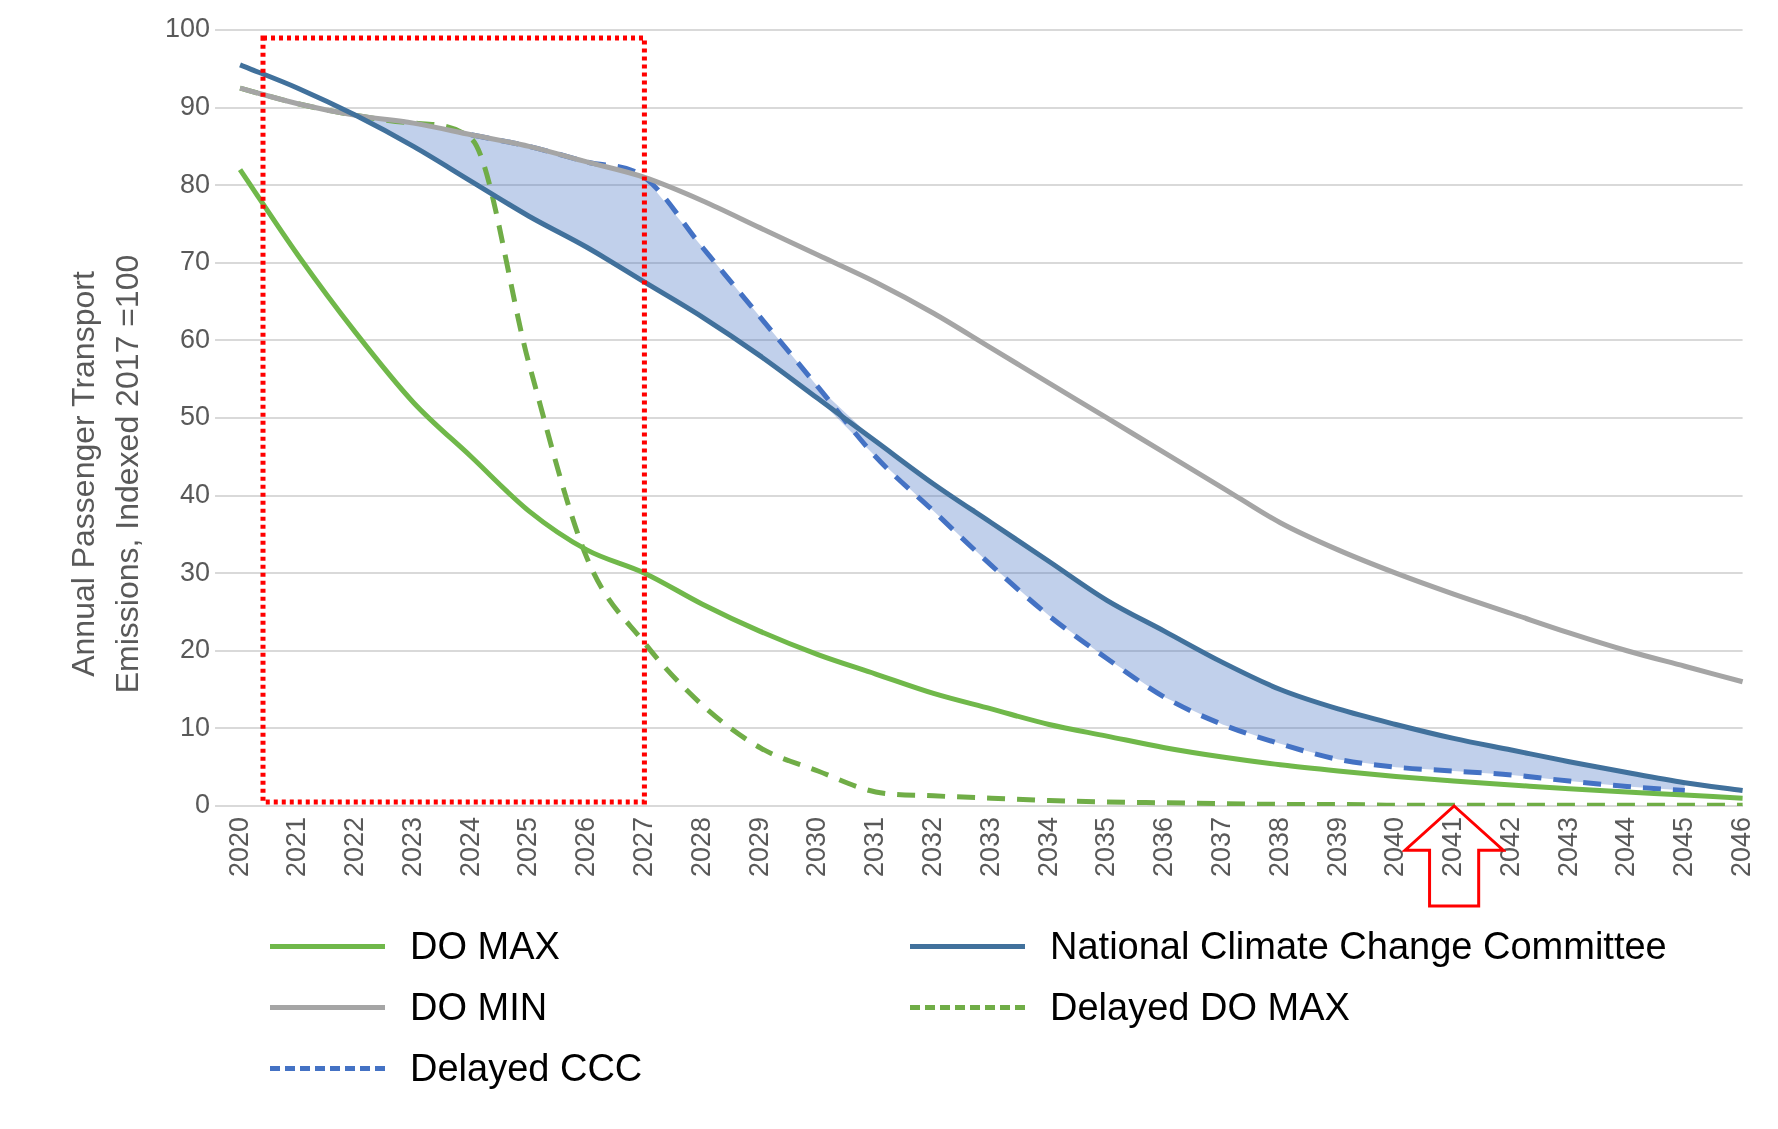  I want to click on y-tick-label: 30, so click(195, 571).